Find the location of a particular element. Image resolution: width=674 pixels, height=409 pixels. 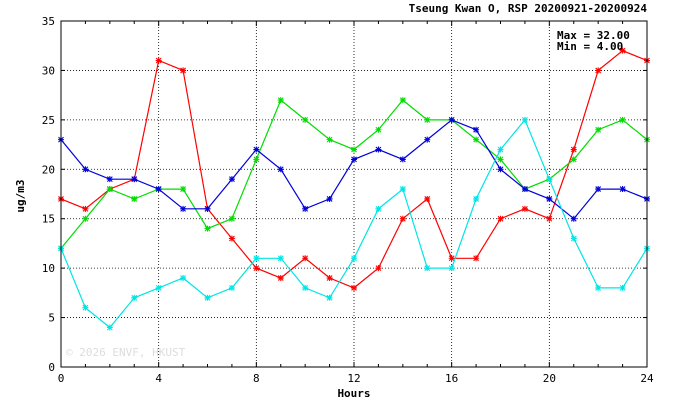

x-tick-label: 20 is located at coordinates (549, 378).